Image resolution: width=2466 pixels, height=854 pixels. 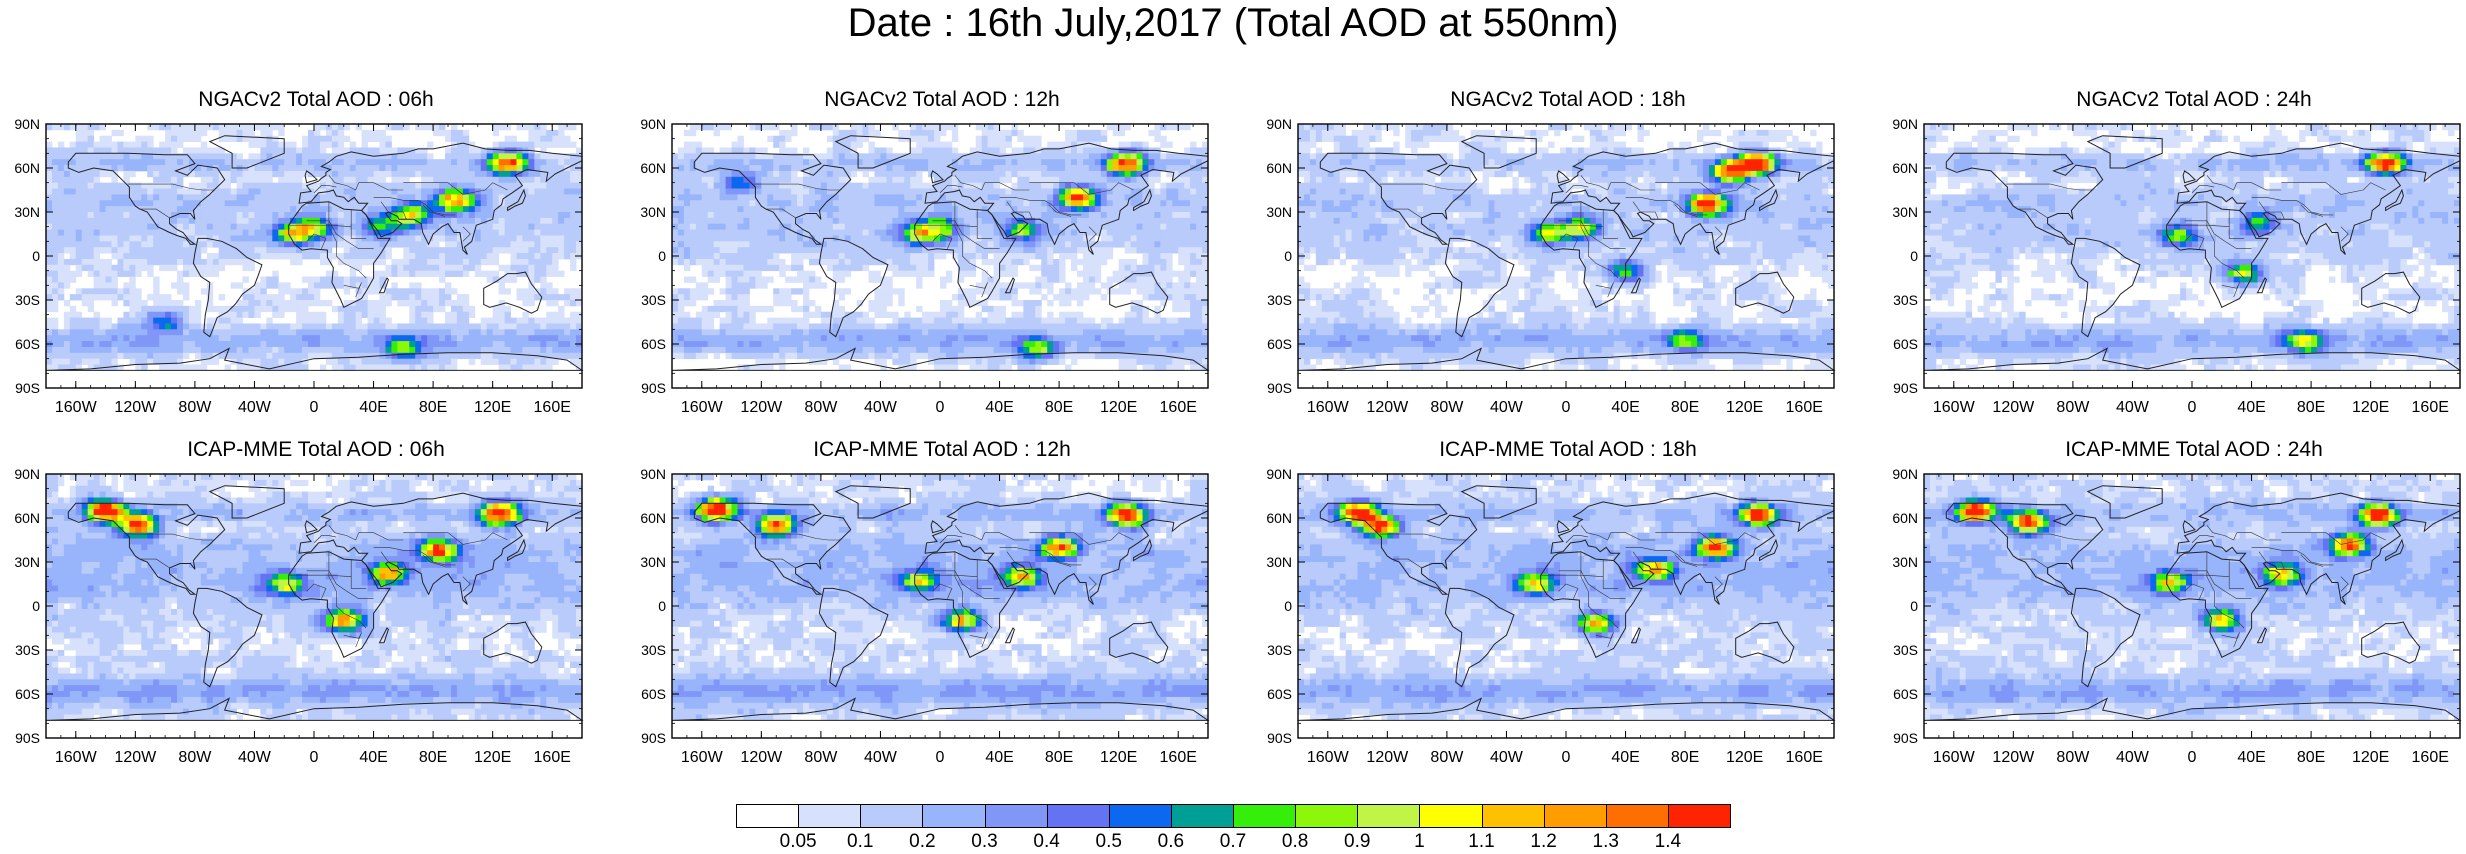 I want to click on colorbar-label: 1, so click(x=1419, y=842).